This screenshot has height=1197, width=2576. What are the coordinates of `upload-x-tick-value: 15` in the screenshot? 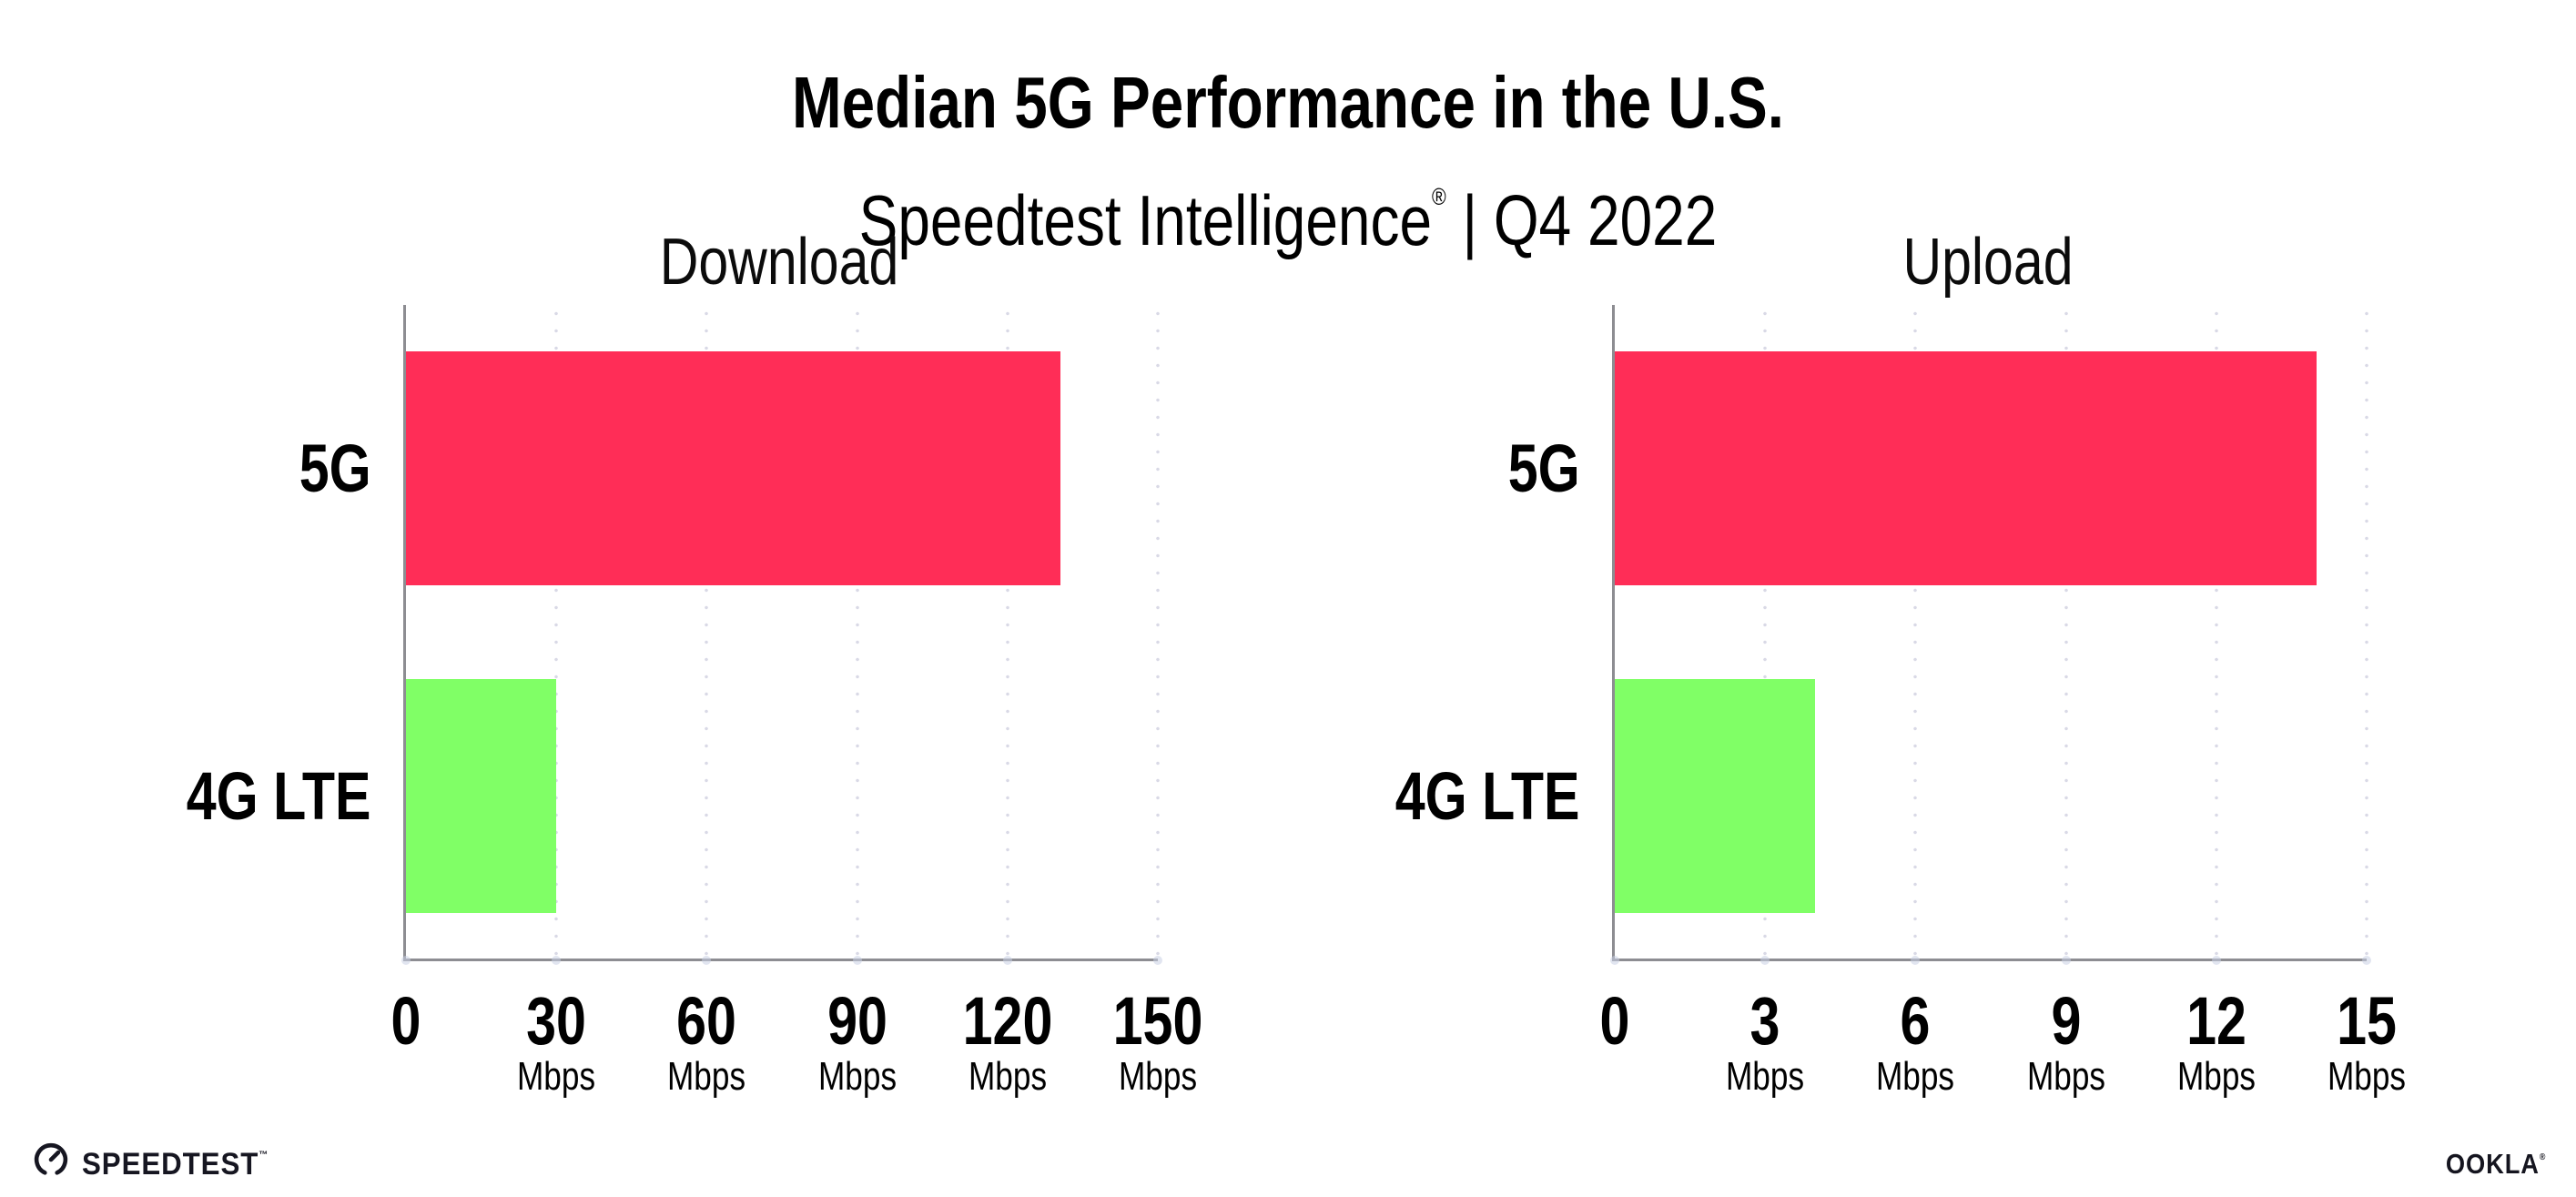 It's located at (2367, 1021).